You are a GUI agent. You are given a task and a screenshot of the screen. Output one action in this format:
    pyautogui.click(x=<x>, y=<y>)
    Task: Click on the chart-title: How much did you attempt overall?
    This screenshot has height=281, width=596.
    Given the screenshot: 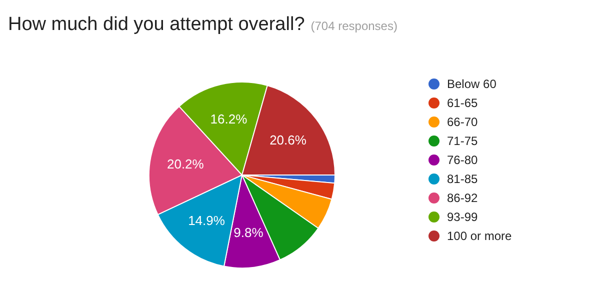 What is the action you would take?
    pyautogui.click(x=156, y=25)
    